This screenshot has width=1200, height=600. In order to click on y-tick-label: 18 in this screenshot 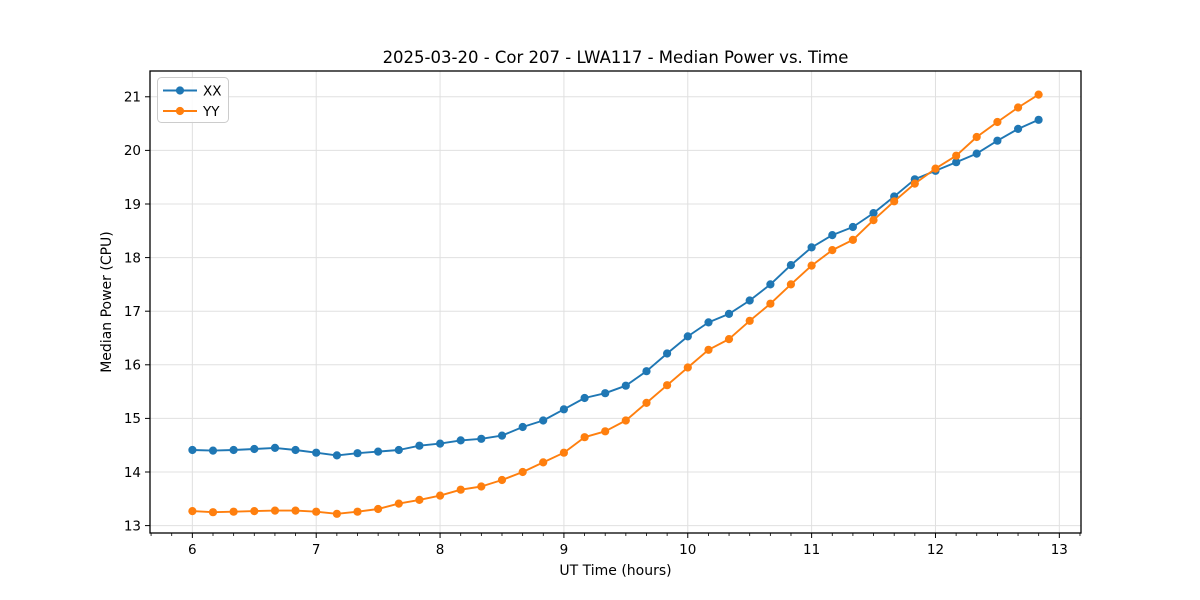, I will do `click(132, 258)`.